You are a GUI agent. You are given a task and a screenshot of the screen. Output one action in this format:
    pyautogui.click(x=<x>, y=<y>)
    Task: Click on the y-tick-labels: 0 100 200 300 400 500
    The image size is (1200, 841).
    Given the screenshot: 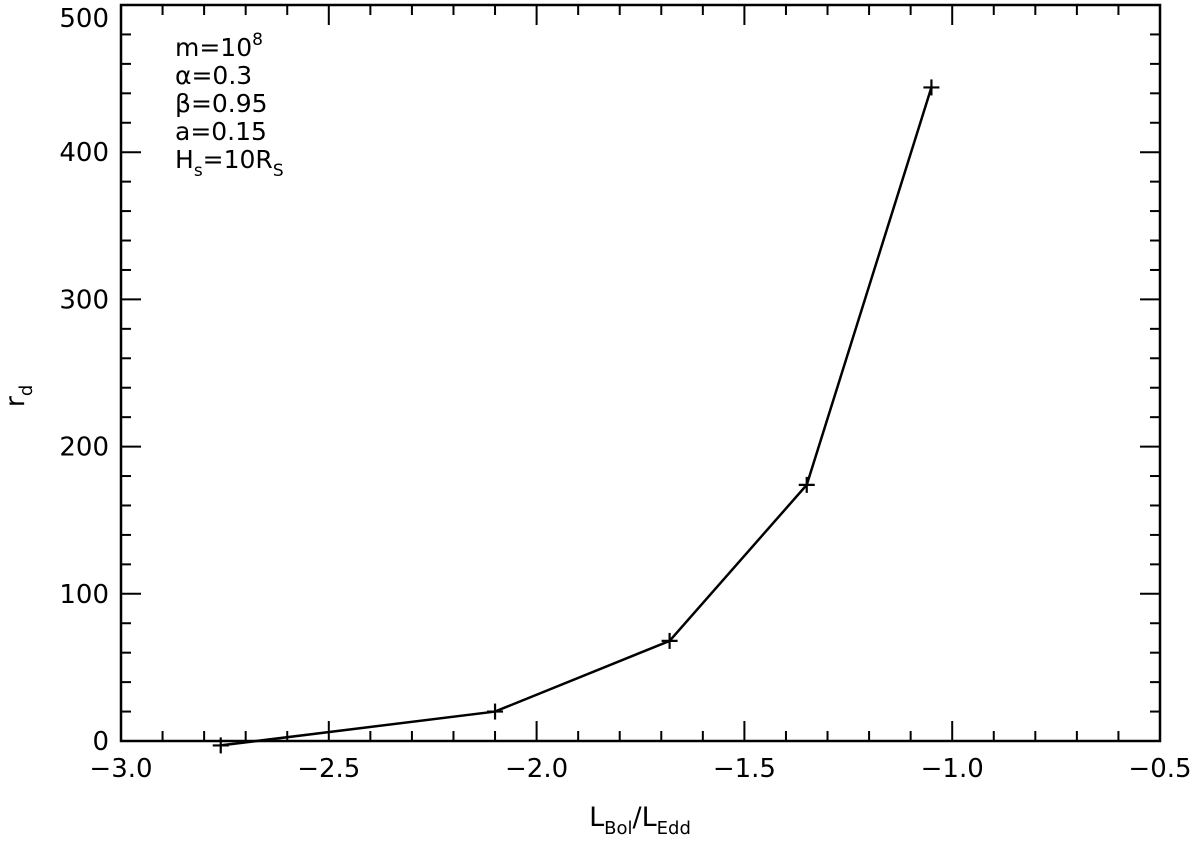 What is the action you would take?
    pyautogui.click(x=84, y=380)
    